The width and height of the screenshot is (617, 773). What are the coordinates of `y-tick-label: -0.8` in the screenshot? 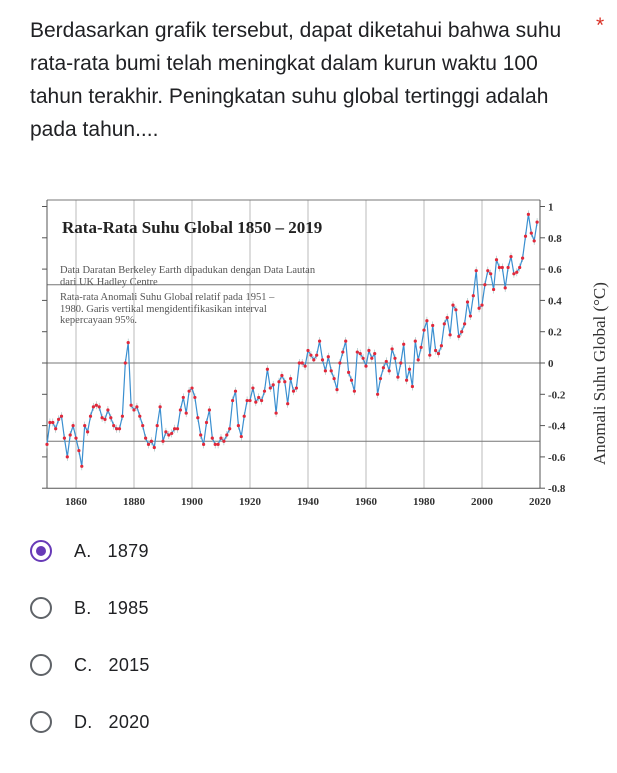 It's located at (557, 489).